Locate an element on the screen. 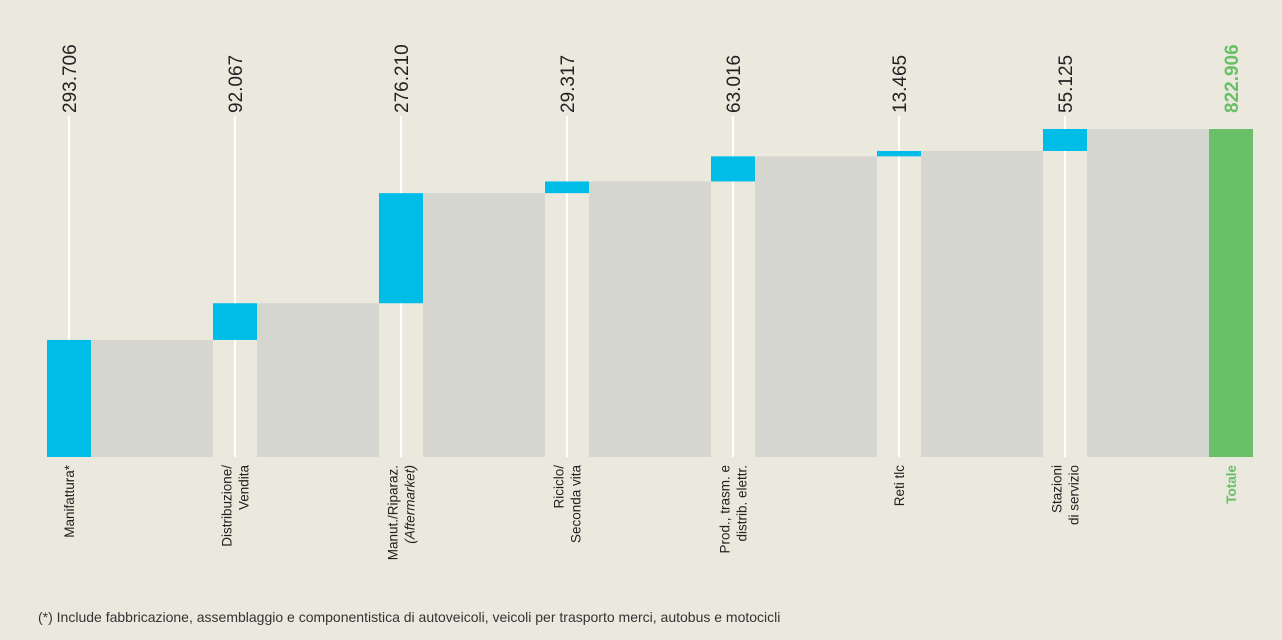 This screenshot has width=1282, height=640. value-label: 276.210 is located at coordinates (402, 78).